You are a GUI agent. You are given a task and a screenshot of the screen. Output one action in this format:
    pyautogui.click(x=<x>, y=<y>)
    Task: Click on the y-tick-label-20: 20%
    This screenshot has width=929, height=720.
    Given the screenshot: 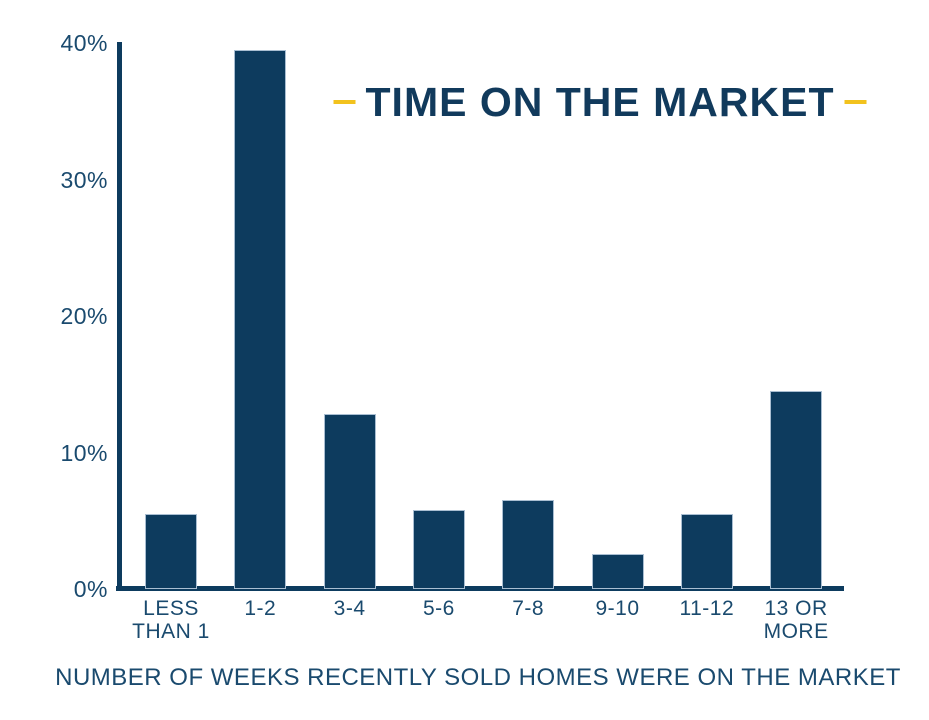 What is the action you would take?
    pyautogui.click(x=84, y=316)
    